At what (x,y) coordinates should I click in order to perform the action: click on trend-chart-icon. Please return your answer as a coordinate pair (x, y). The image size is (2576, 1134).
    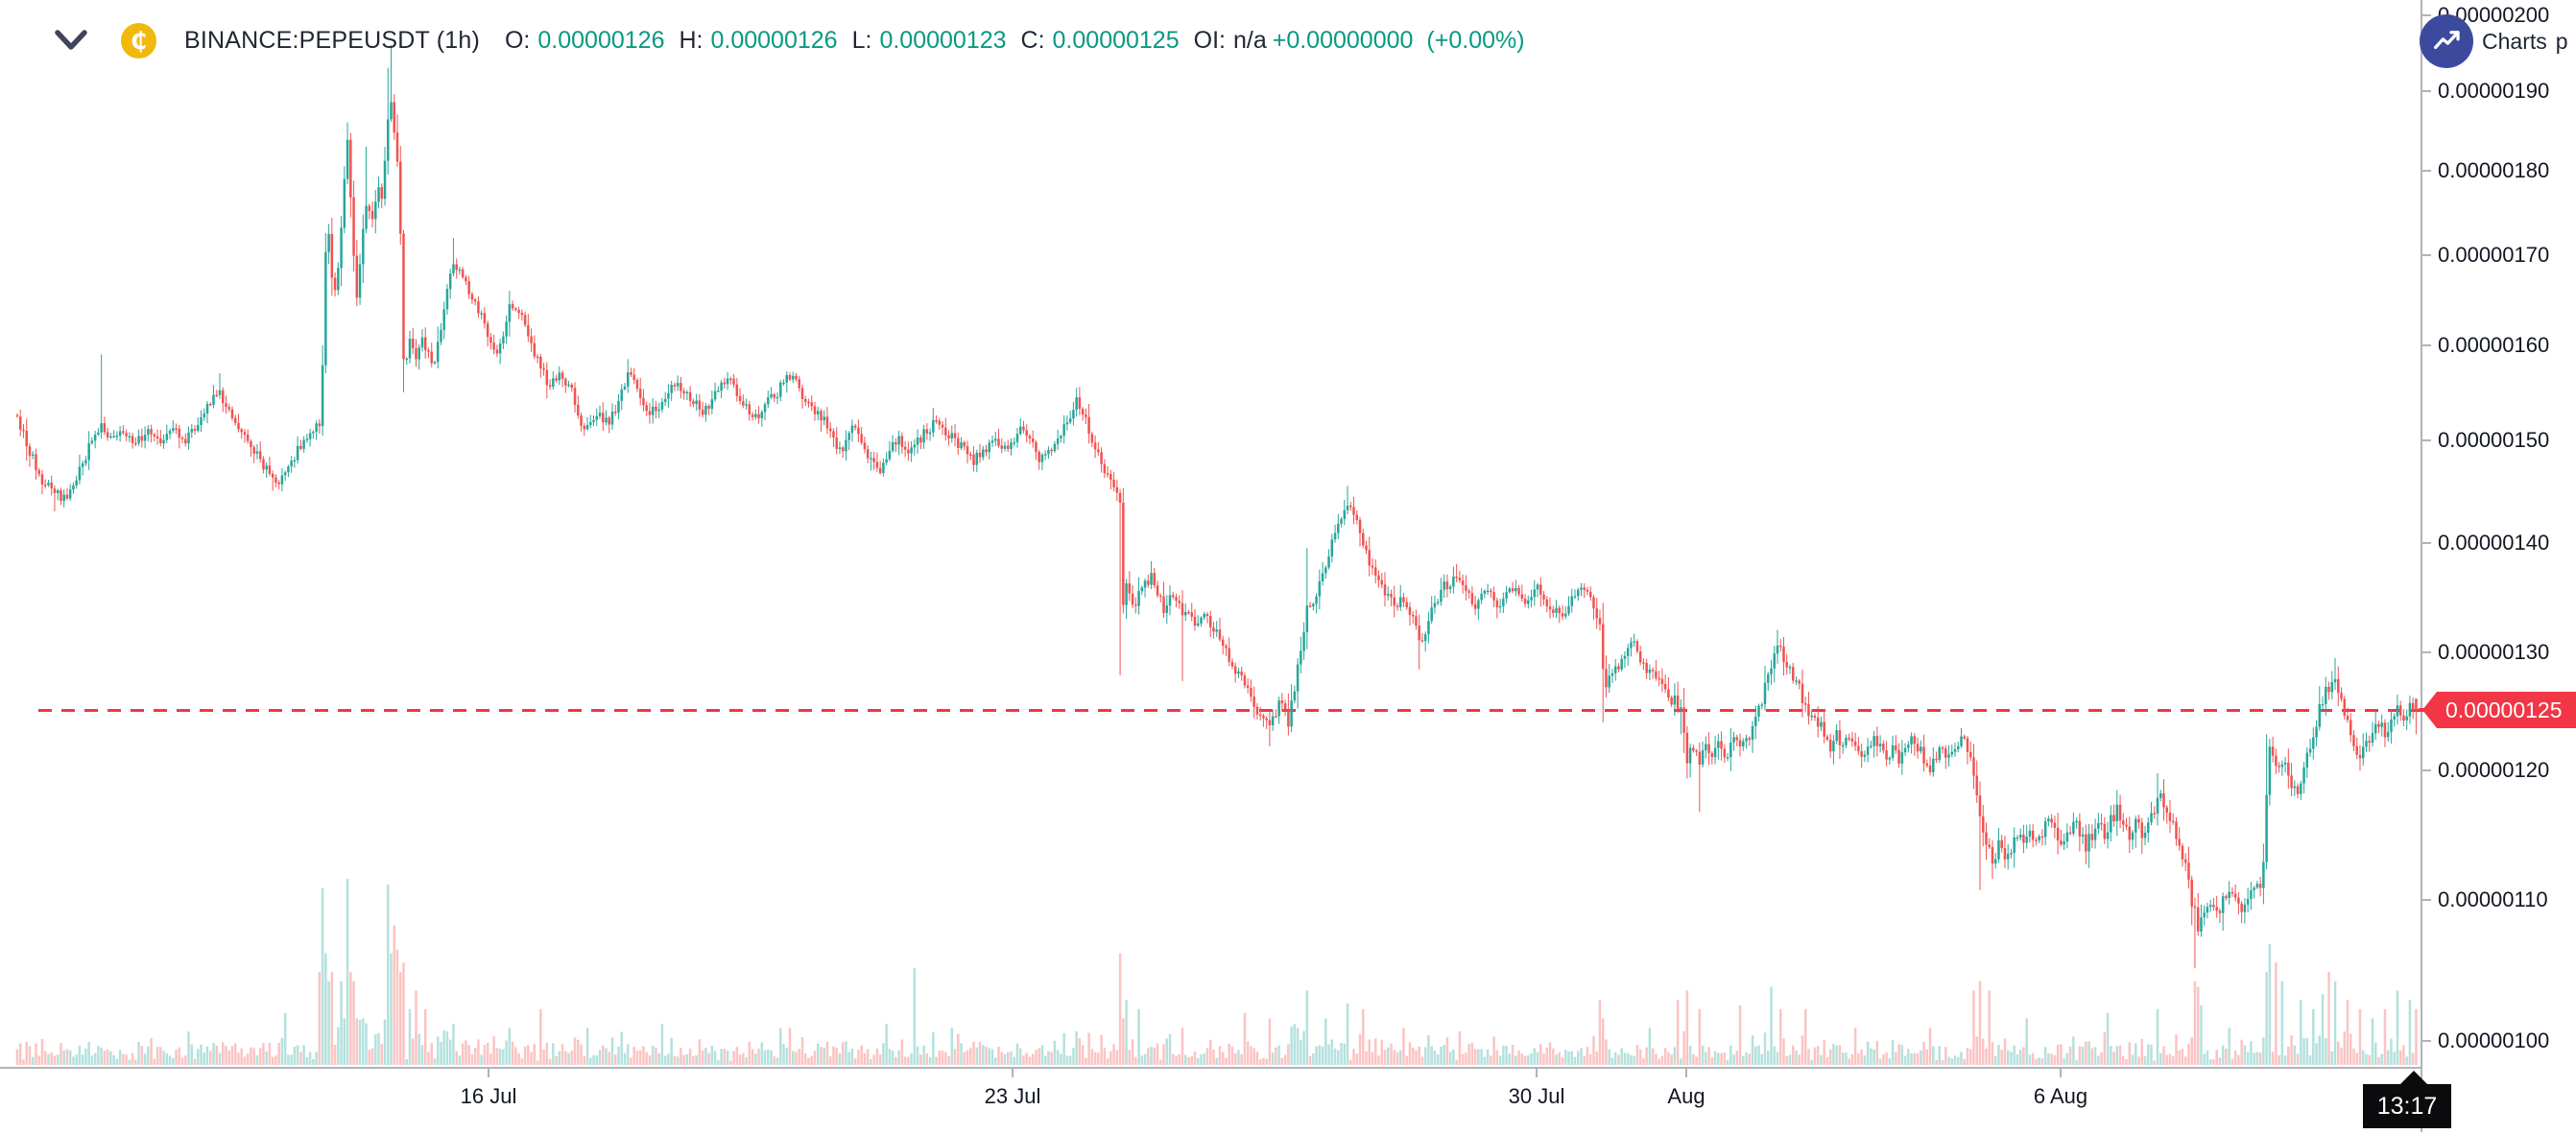
    Looking at the image, I should click on (2446, 41).